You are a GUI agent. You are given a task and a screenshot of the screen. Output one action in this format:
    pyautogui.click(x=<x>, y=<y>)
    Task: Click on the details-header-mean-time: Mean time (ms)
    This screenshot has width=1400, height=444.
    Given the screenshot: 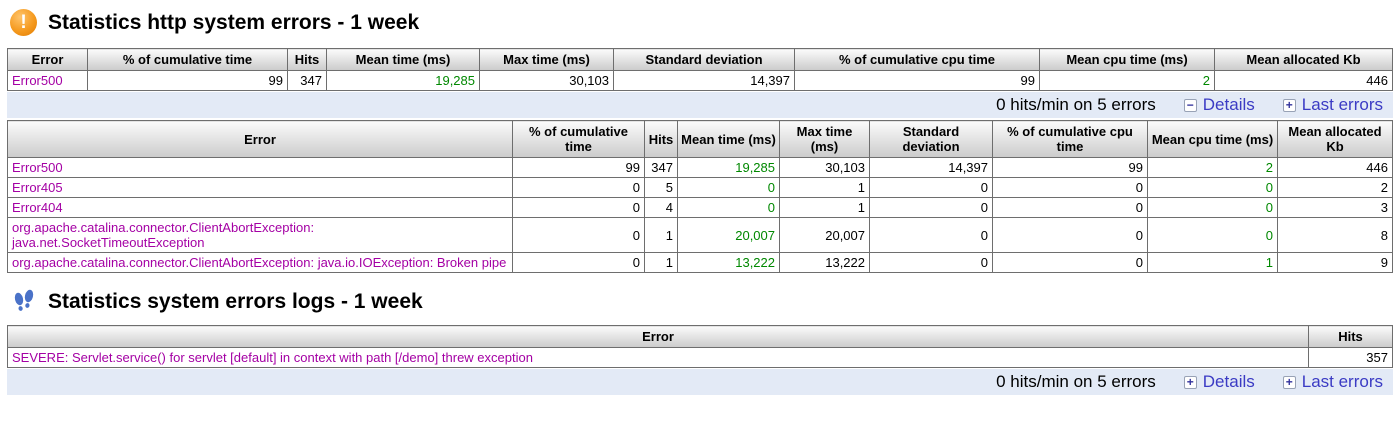 What is the action you would take?
    pyautogui.click(x=728, y=139)
    